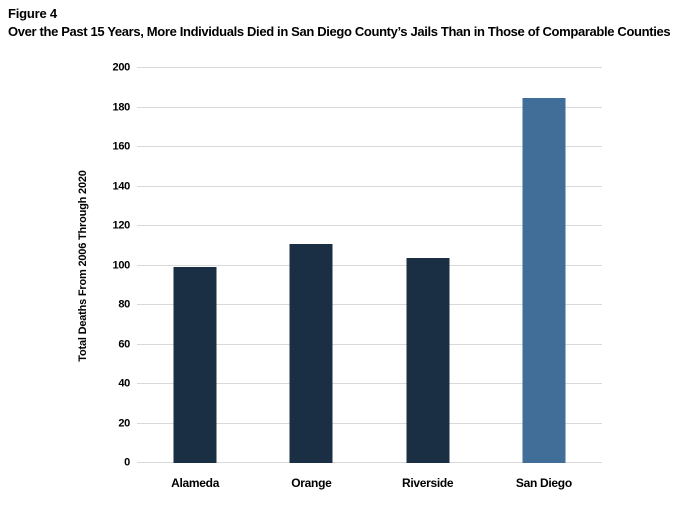 The height and width of the screenshot is (507, 677). Describe the element at coordinates (127, 462) in the screenshot. I see `y-tick-0: 0` at that location.